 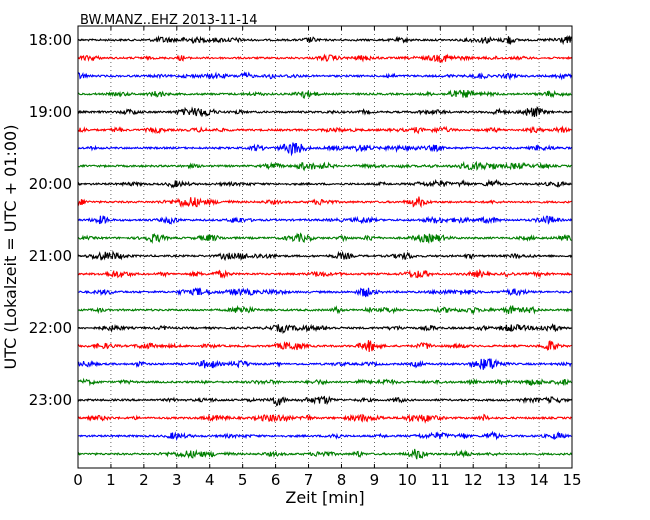 I want to click on x-tick-label: 4, so click(x=210, y=480).